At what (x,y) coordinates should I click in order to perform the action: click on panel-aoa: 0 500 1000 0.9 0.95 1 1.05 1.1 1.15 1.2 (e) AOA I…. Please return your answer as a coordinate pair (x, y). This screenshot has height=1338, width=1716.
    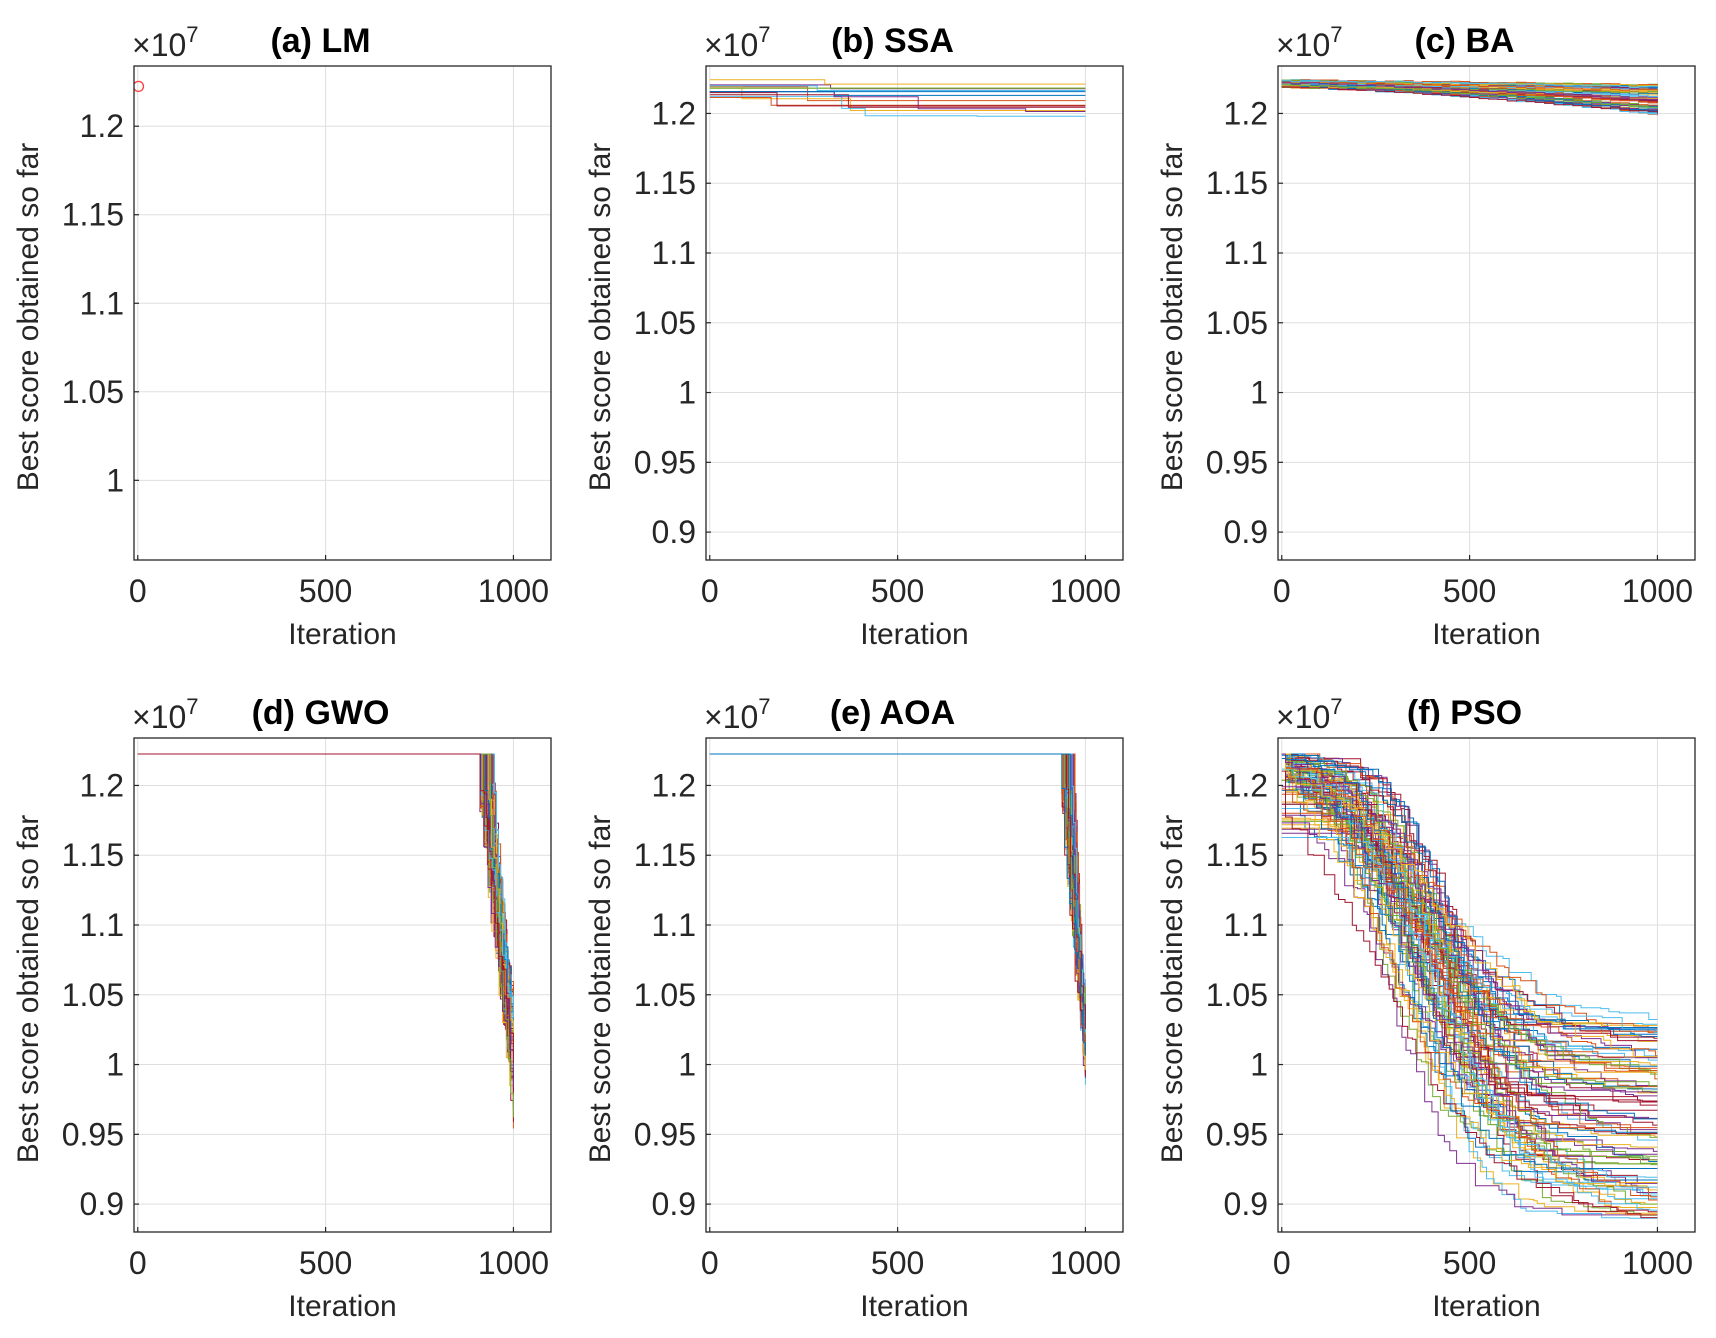
    Looking at the image, I should click on (854, 1008).